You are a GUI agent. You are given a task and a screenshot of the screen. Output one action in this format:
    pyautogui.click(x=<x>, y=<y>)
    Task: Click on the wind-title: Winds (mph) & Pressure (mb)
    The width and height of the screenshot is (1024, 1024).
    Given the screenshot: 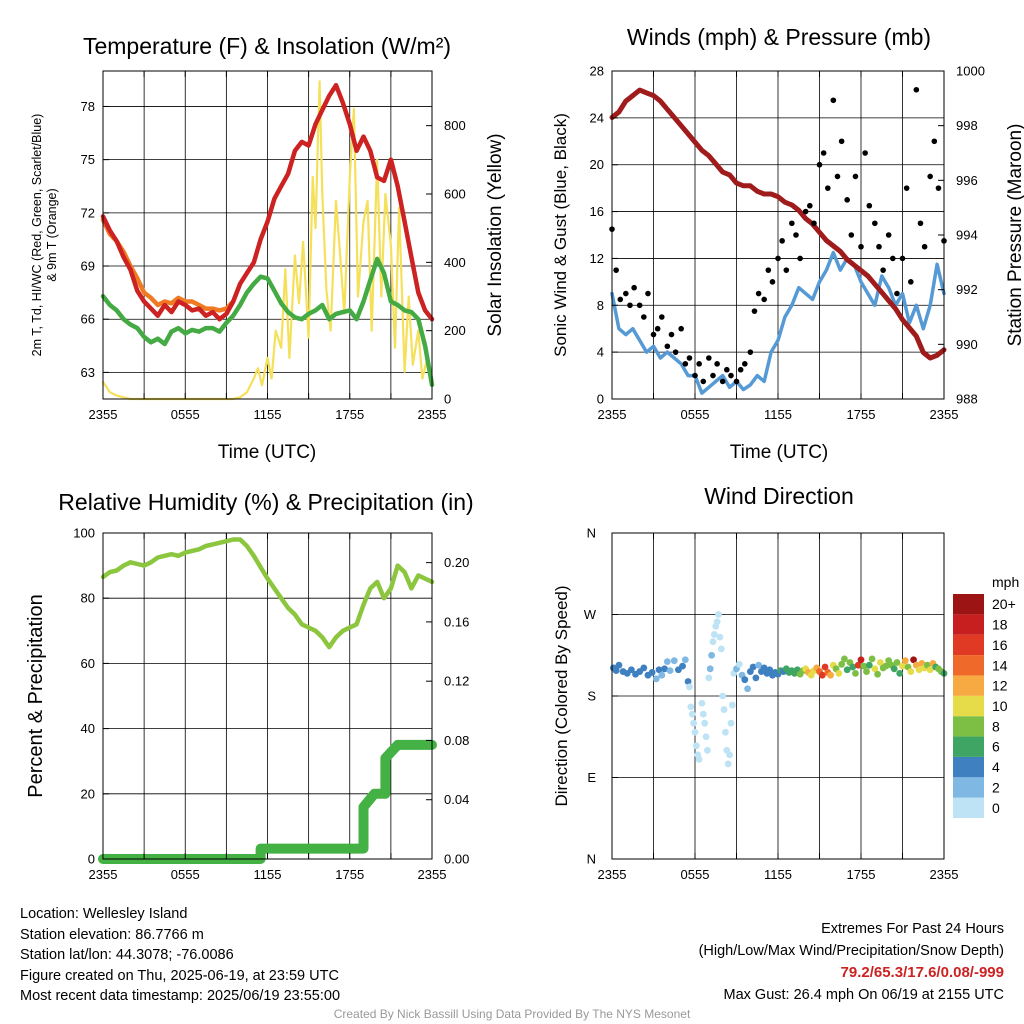 What is the action you would take?
    pyautogui.click(x=779, y=37)
    